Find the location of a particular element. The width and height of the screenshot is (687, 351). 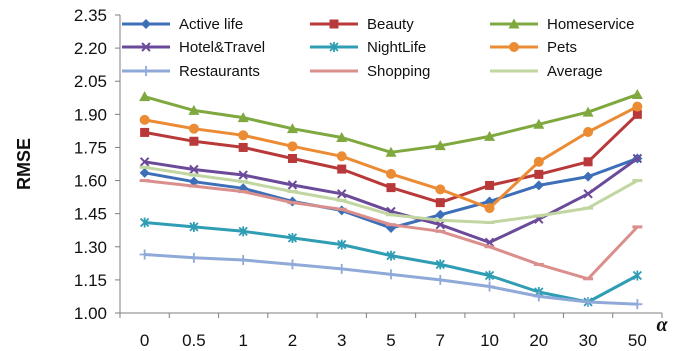

legend-label: NightLife is located at coordinates (396, 47).